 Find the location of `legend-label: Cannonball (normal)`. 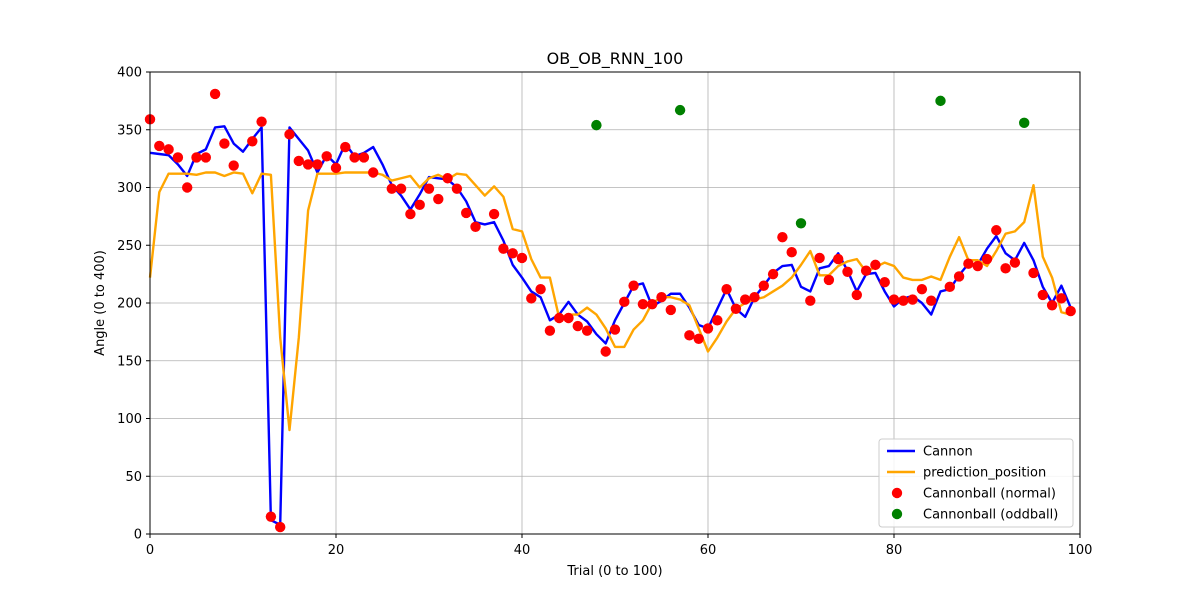

legend-label: Cannonball (normal) is located at coordinates (989, 494).